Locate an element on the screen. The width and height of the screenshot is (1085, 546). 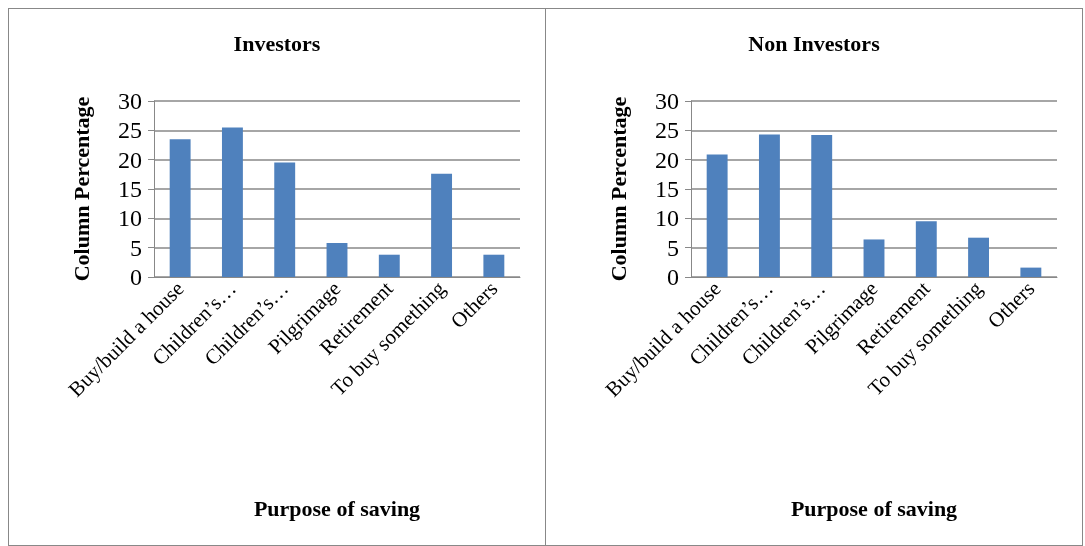
chart-title: Investors is located at coordinates (277, 43).